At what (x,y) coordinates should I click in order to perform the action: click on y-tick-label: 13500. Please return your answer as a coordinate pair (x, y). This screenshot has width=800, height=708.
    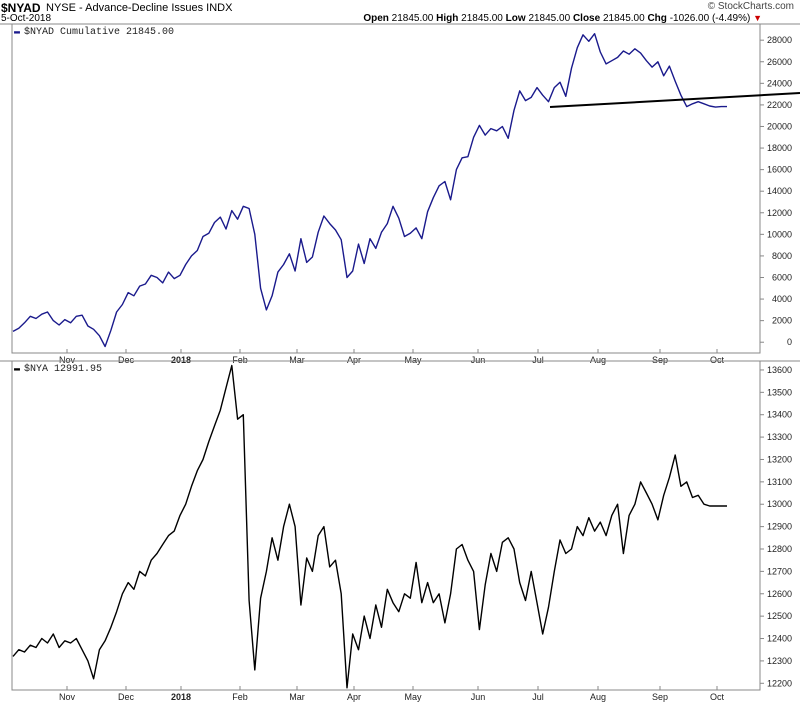
    Looking at the image, I should click on (779, 392).